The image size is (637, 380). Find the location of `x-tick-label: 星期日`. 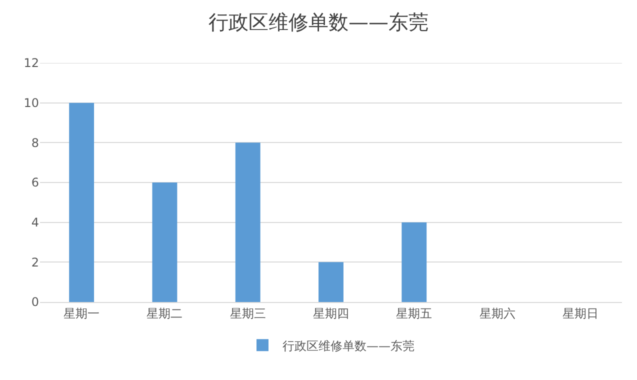

x-tick-label: 星期日 is located at coordinates (580, 313).